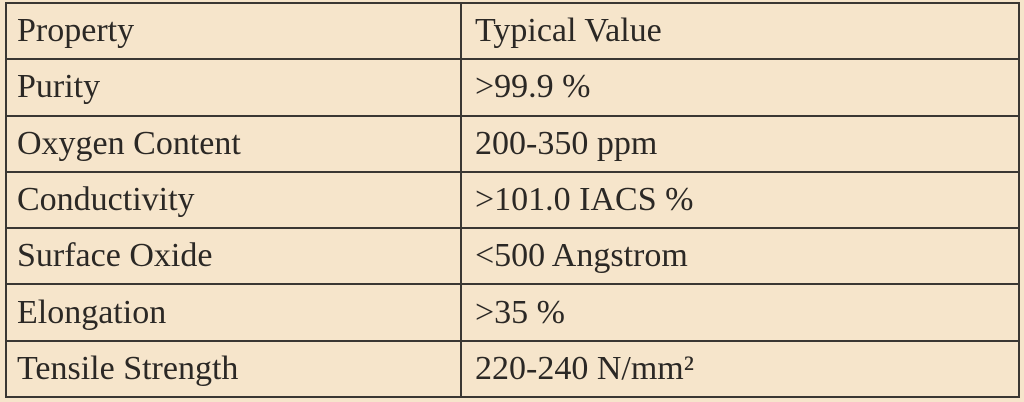 This screenshot has height=402, width=1024. I want to click on table-cell: >99.9 %, so click(740, 87).